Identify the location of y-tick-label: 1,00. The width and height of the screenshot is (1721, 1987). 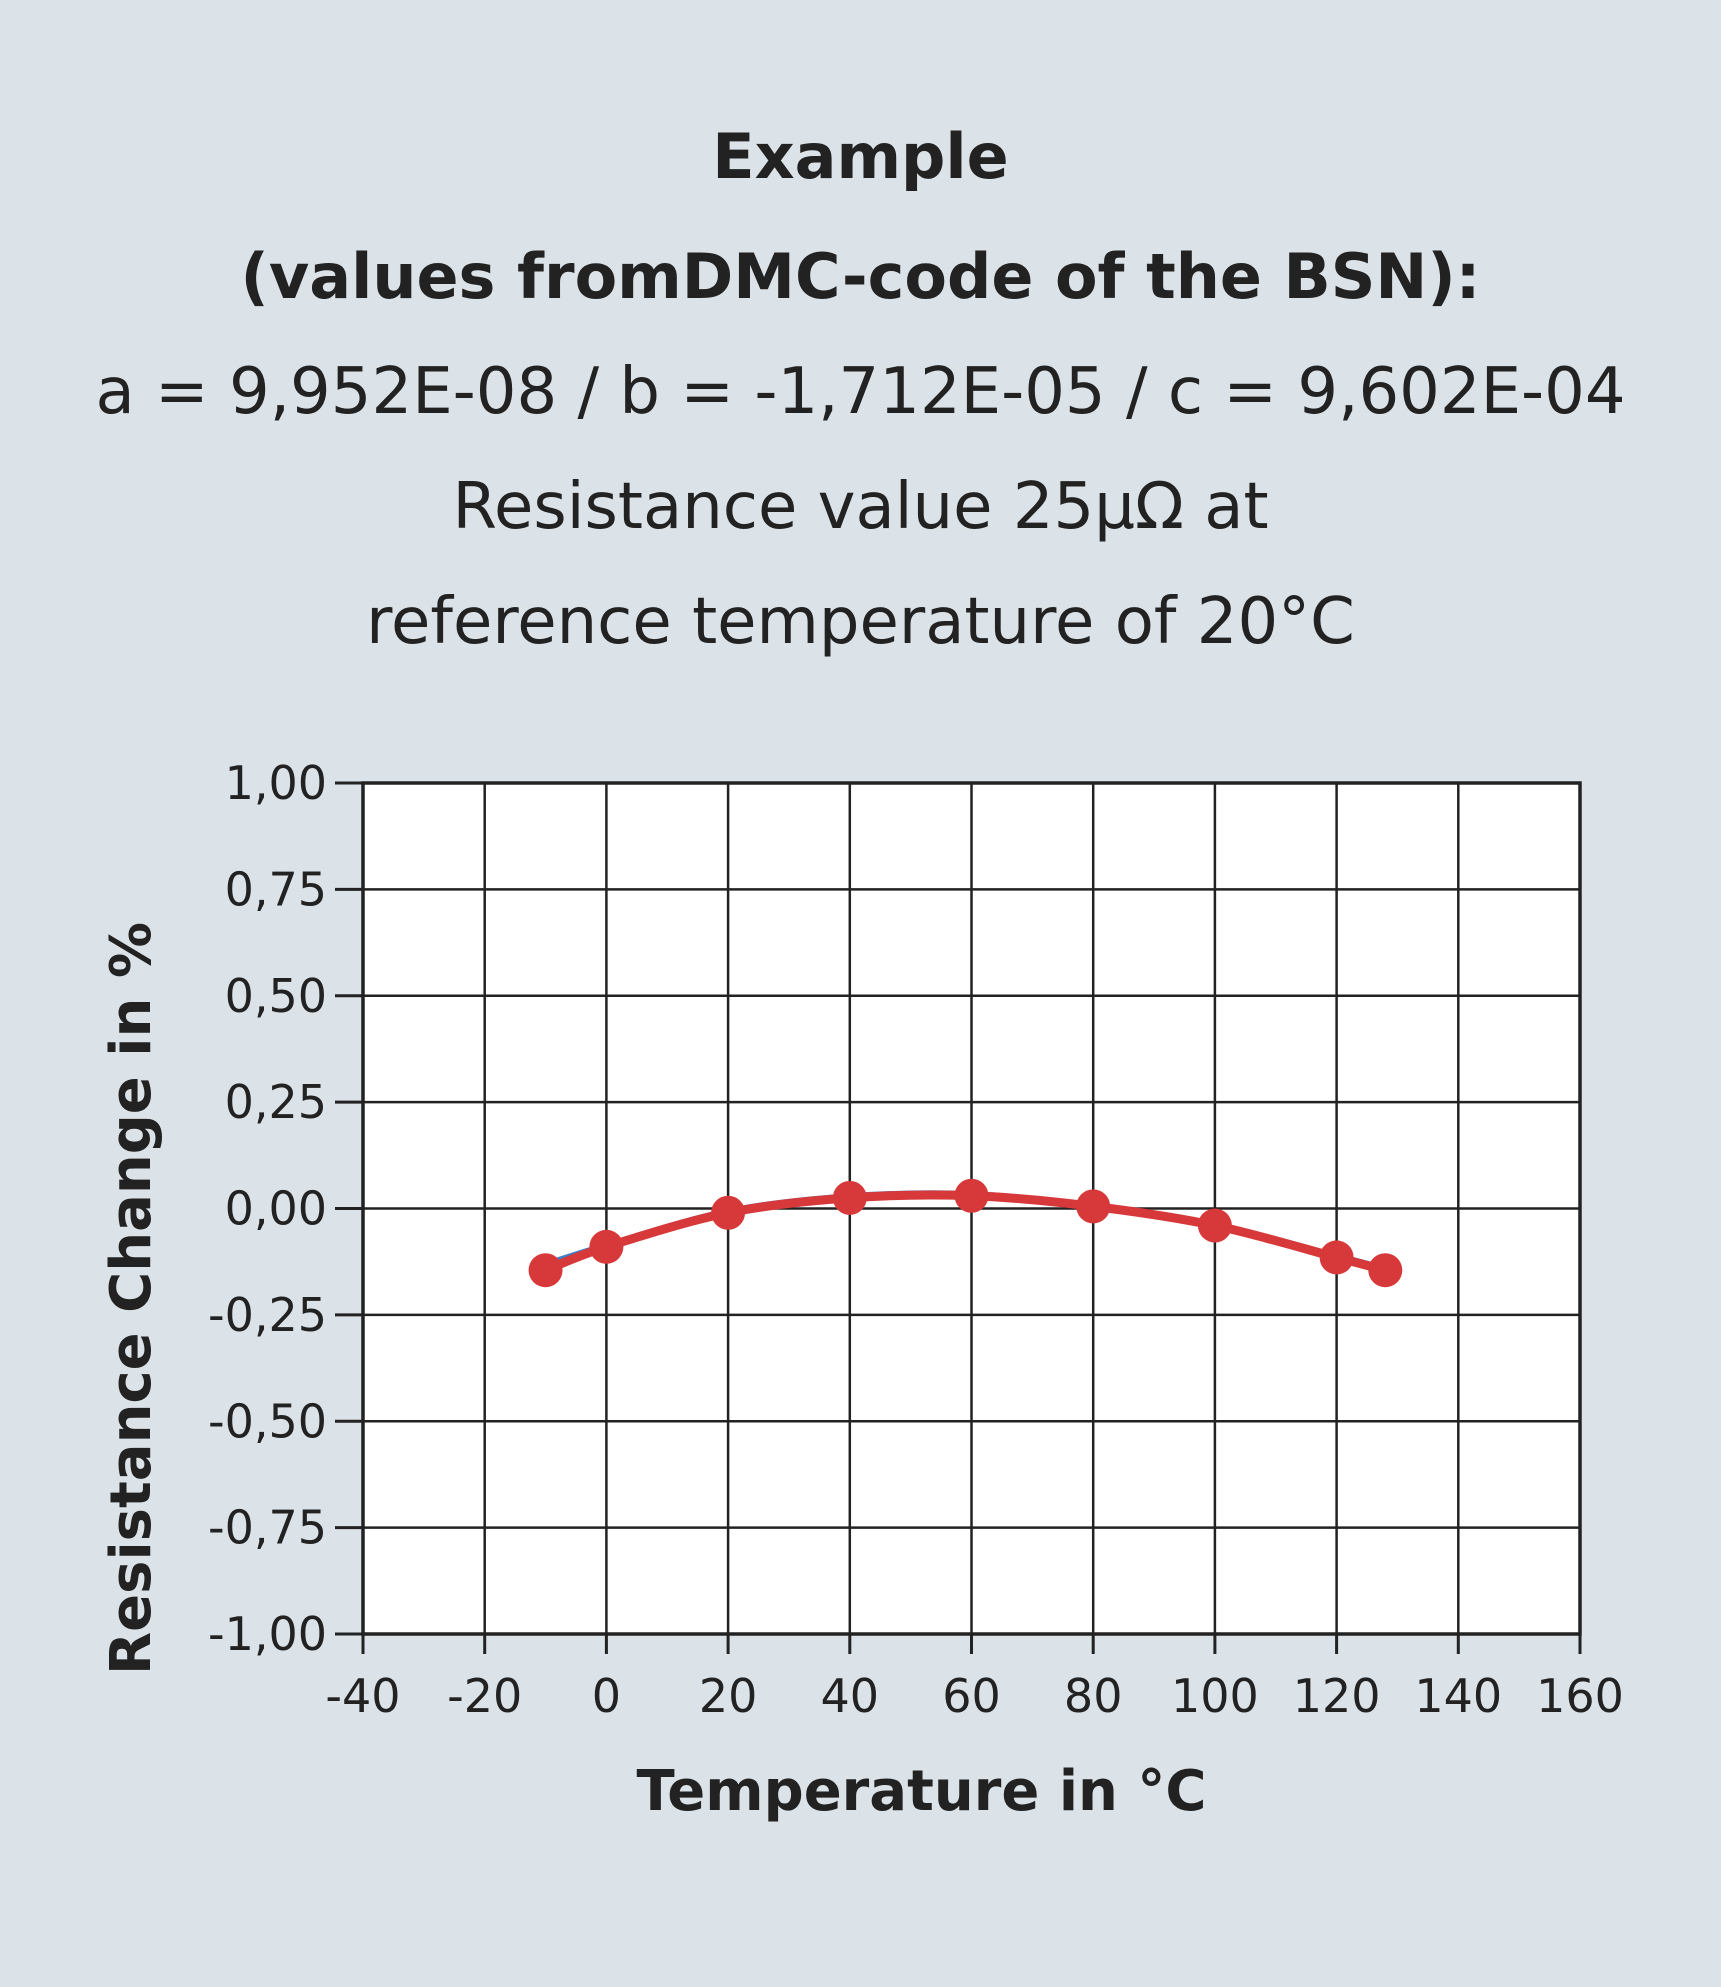
(276, 783).